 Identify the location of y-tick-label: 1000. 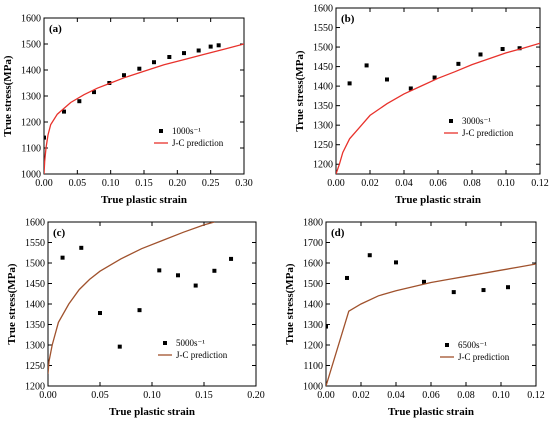
(31, 175).